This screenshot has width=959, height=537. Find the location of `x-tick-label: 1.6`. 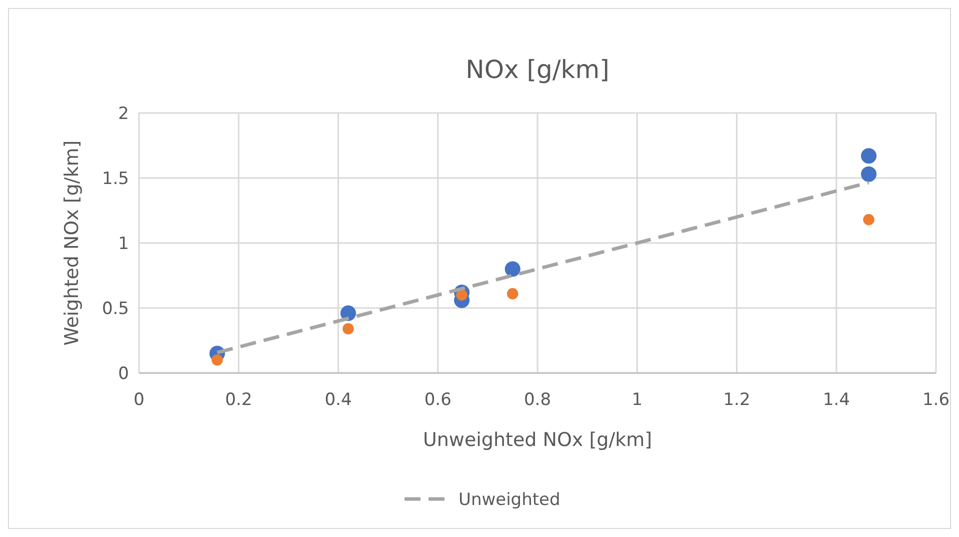

x-tick-label: 1.6 is located at coordinates (936, 400).